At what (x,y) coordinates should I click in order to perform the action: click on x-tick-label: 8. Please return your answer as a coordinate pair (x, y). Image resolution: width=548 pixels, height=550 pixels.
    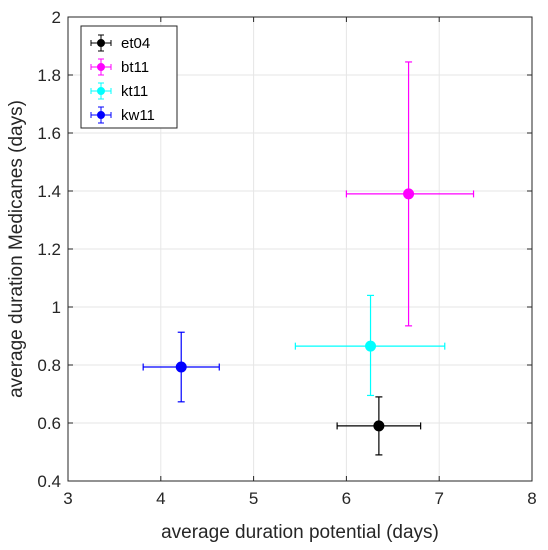
    Looking at the image, I should click on (531, 498).